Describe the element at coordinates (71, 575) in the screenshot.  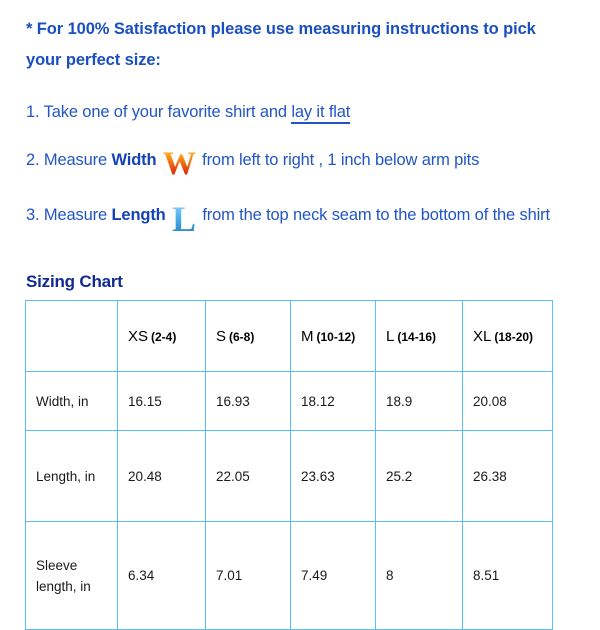
I see `row-label-sleeve-length: Sleeve length, in` at that location.